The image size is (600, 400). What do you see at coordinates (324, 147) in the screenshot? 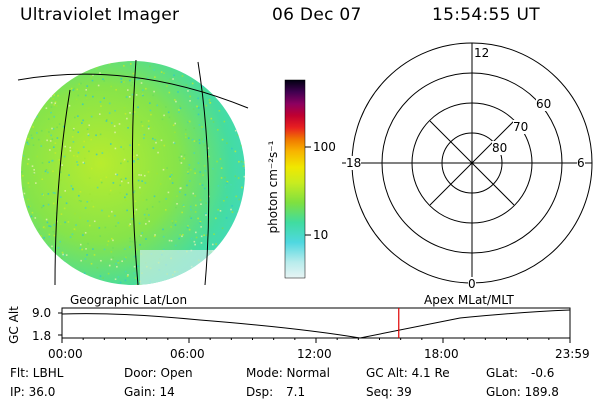
I see `colorbar-tick-100: 100` at bounding box center [324, 147].